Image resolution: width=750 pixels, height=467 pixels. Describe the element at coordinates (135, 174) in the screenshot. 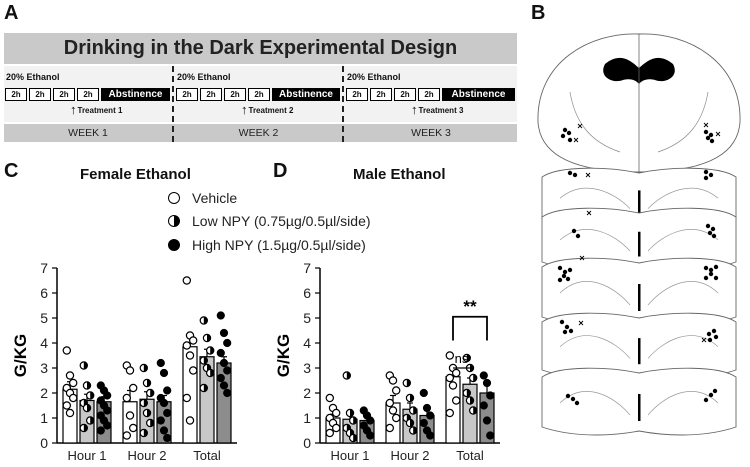

I see `female-chart-title: Female Ethanol` at that location.